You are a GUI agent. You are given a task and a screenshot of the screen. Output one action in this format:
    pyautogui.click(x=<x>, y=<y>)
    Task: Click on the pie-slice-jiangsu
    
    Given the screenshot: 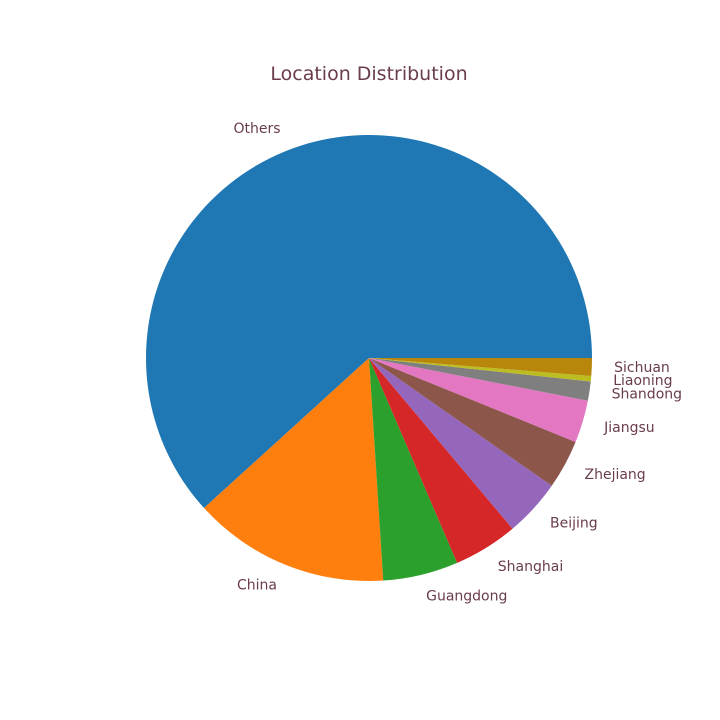 What is the action you would take?
    pyautogui.click(x=478, y=400)
    